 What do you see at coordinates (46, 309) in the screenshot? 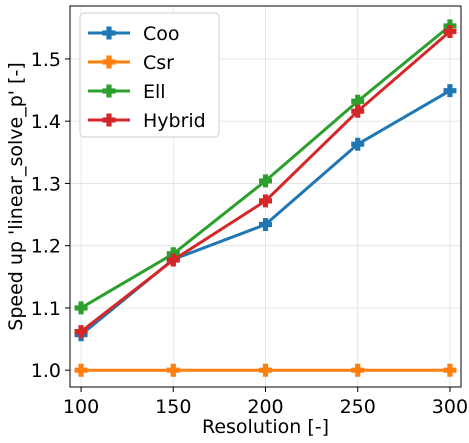
I see `y-tick-label: 1.1` at bounding box center [46, 309].